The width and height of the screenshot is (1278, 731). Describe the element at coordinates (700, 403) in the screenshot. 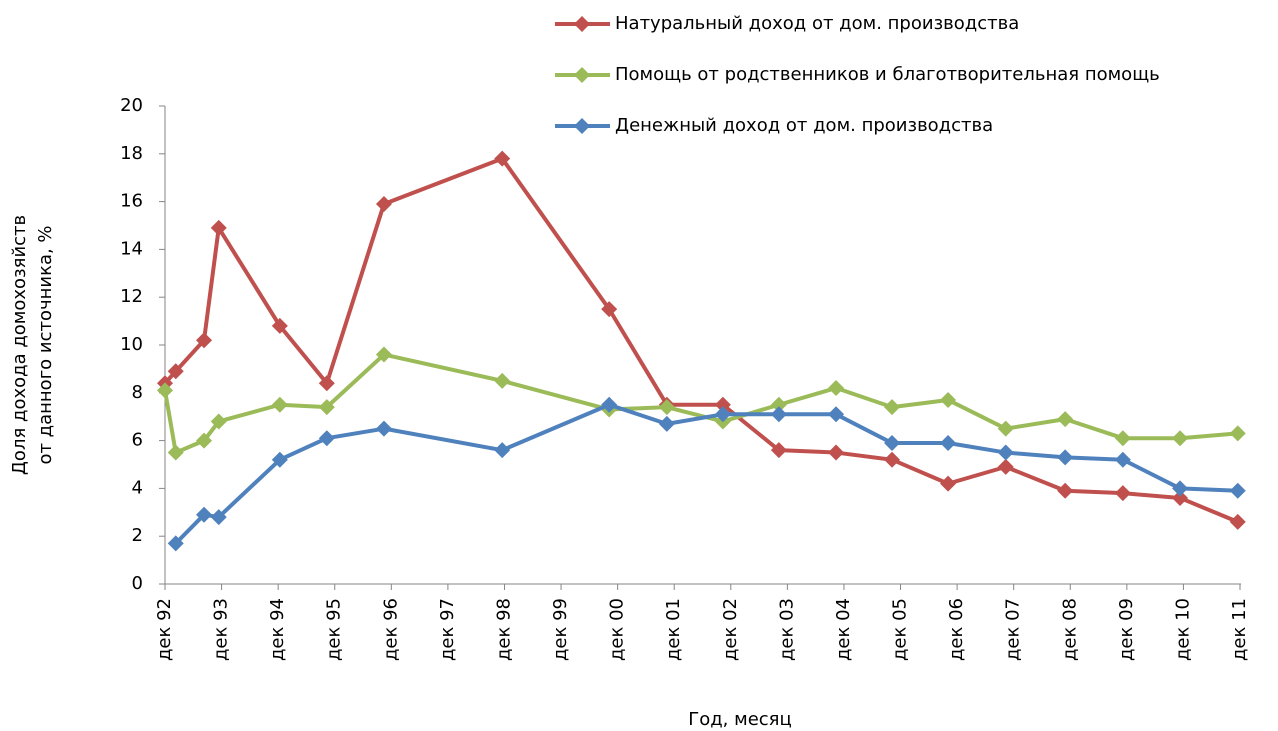

I see `series-line` at that location.